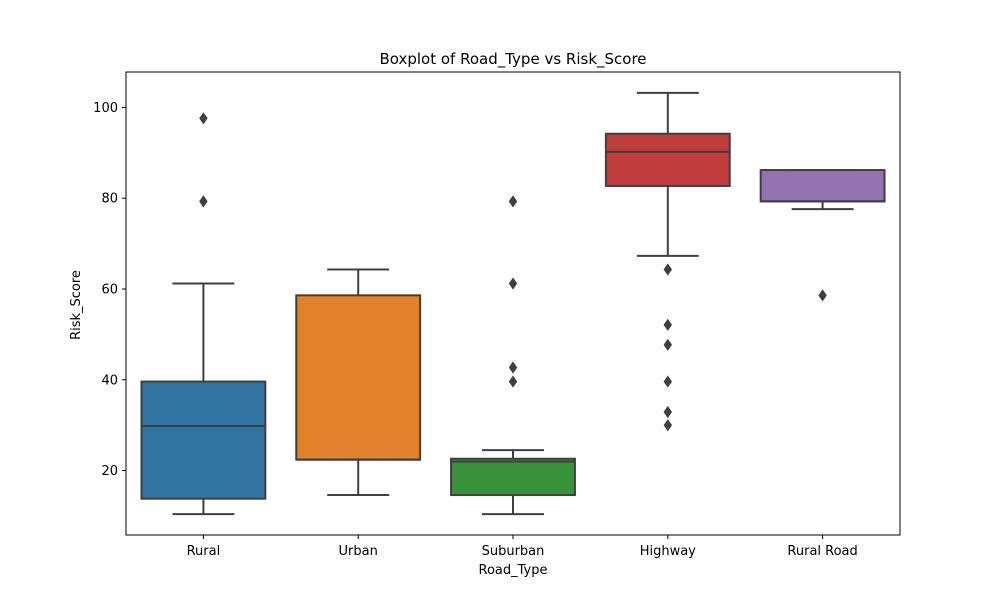 The image size is (1000, 600). I want to click on box-group-highway, so click(667, 261).